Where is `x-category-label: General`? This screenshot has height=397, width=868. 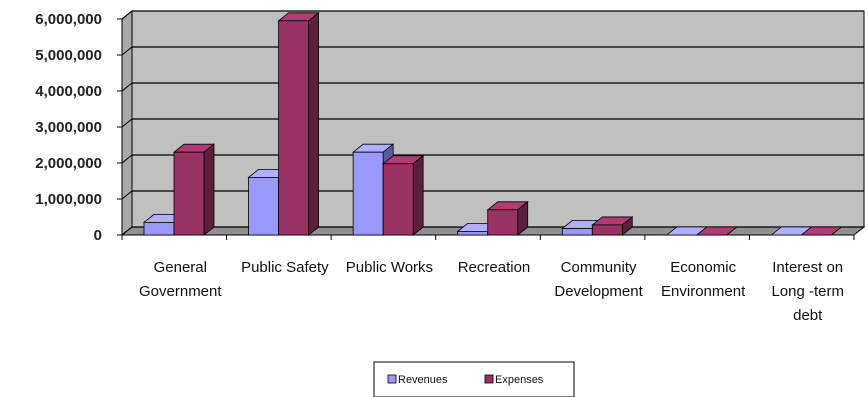
x-category-label: General is located at coordinates (180, 267).